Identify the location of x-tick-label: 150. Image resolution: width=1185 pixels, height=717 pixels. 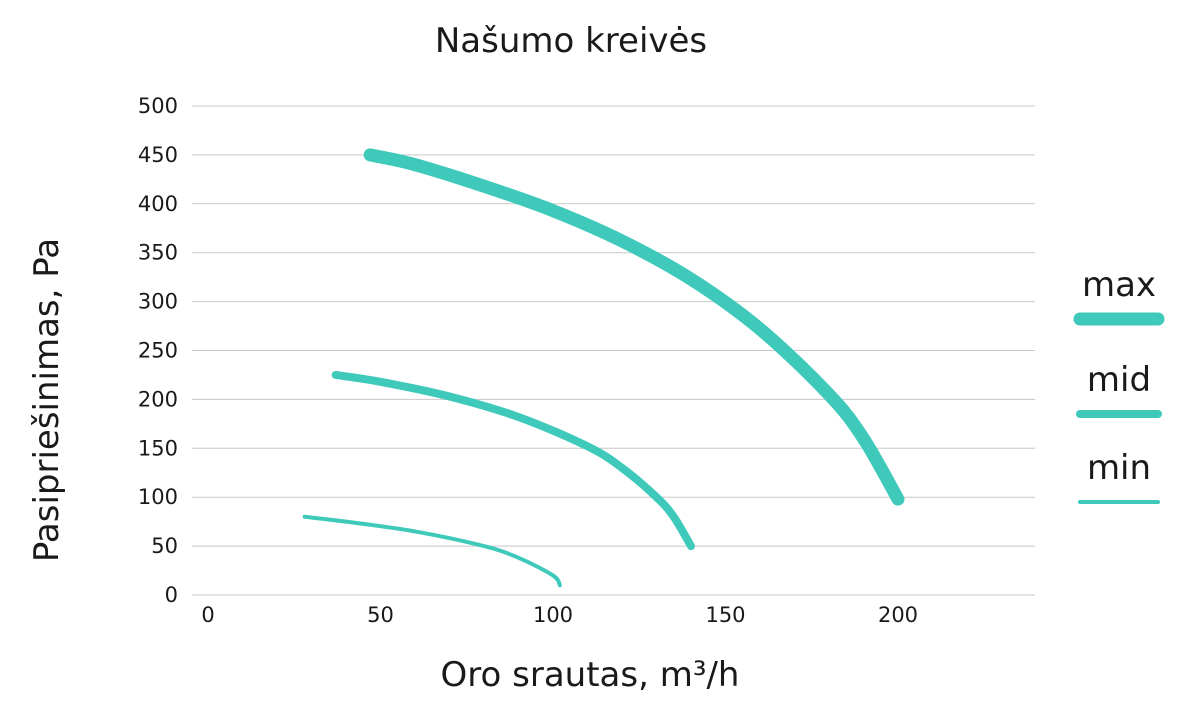
(725, 615).